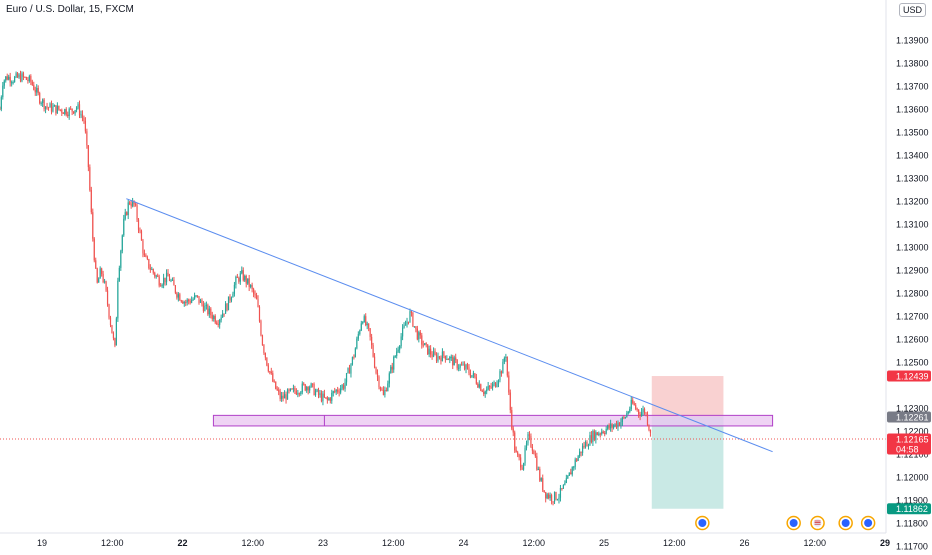  What do you see at coordinates (702, 523) in the screenshot?
I see `event-icon` at bounding box center [702, 523].